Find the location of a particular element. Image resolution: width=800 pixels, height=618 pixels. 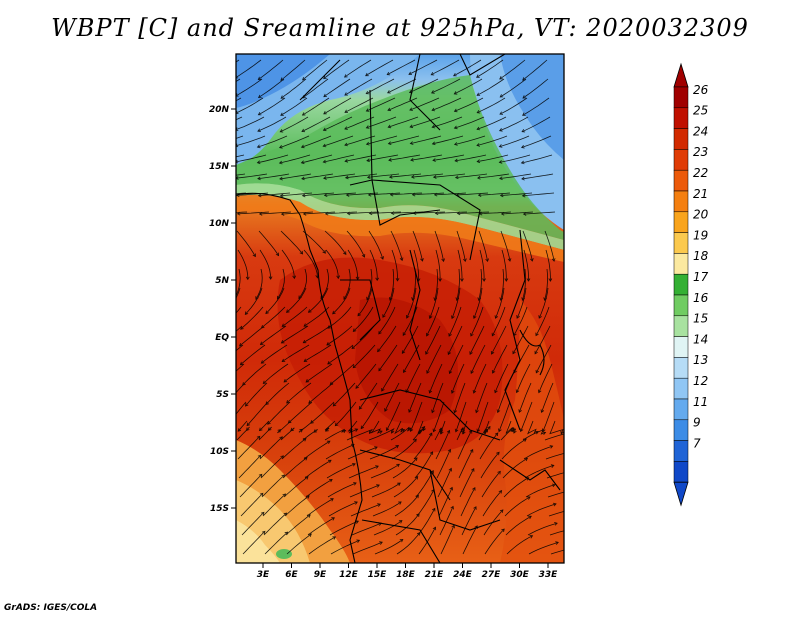

colorbar-label: 26 is located at coordinates (701, 90).